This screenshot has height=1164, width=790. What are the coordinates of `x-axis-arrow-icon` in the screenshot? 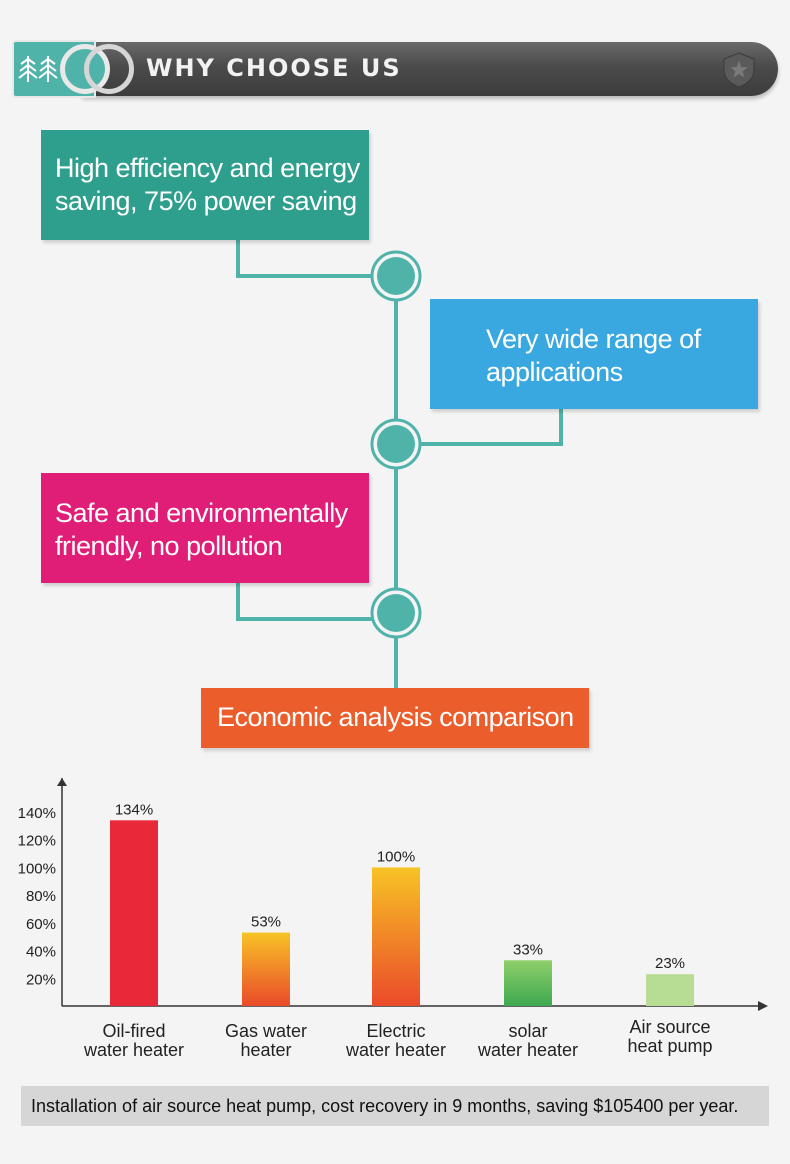 It's located at (763, 1006).